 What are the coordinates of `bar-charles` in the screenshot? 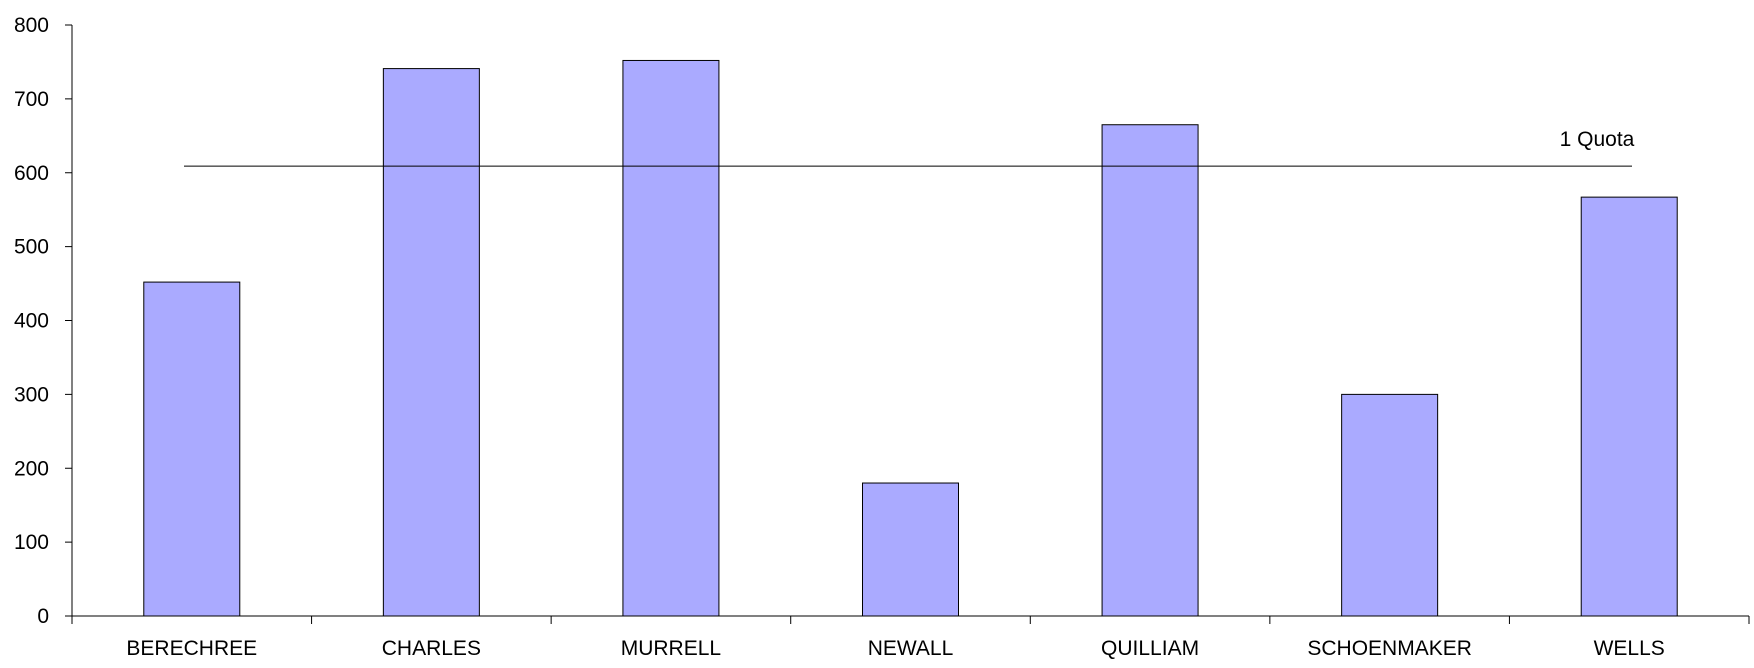 It's located at (431, 342).